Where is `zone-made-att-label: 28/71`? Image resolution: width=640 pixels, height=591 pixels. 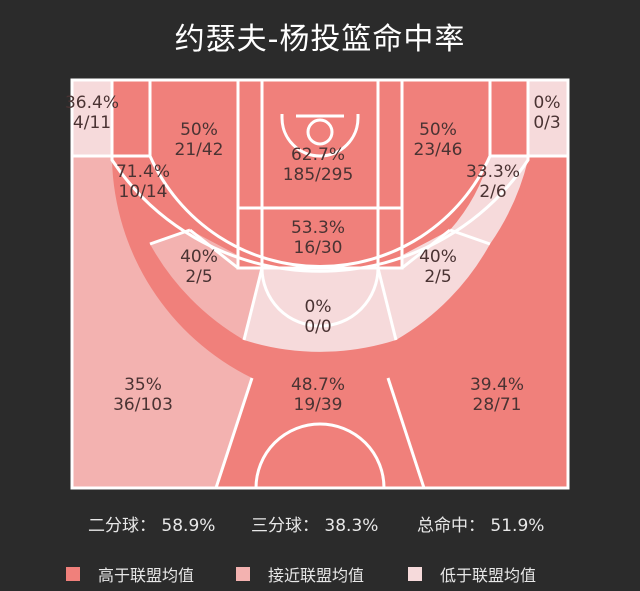
zone-made-att-label: 28/71 is located at coordinates (497, 405).